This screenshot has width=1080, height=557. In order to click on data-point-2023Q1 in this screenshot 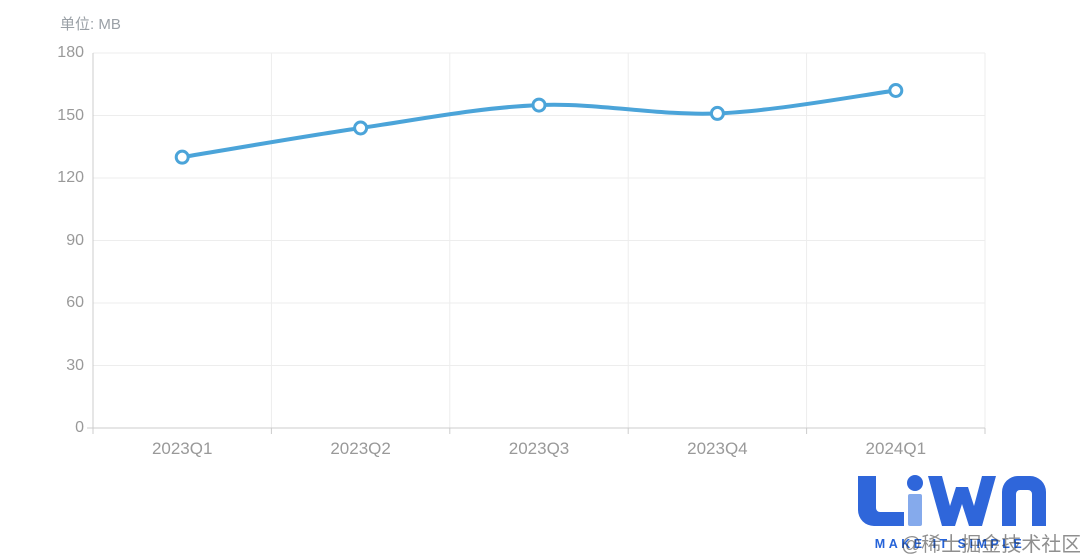, I will do `click(182, 157)`.